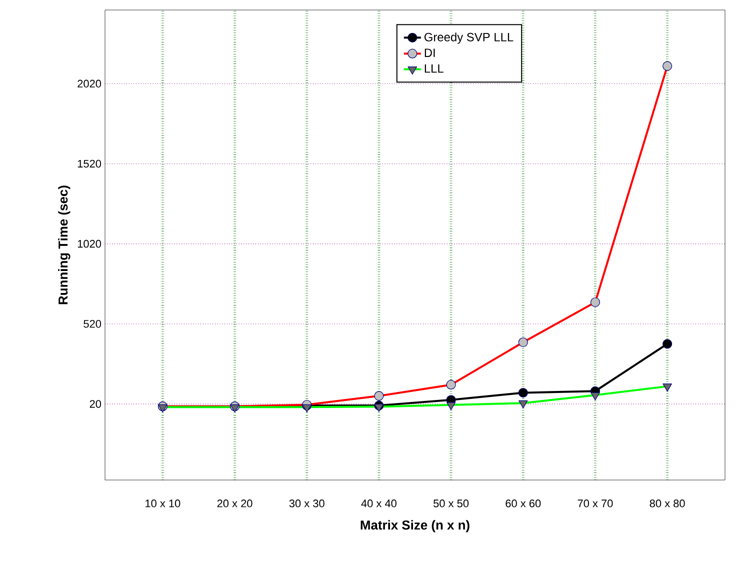 The height and width of the screenshot is (564, 754). What do you see at coordinates (163, 504) in the screenshot?
I see `x-tick-label: 10 x 10` at bounding box center [163, 504].